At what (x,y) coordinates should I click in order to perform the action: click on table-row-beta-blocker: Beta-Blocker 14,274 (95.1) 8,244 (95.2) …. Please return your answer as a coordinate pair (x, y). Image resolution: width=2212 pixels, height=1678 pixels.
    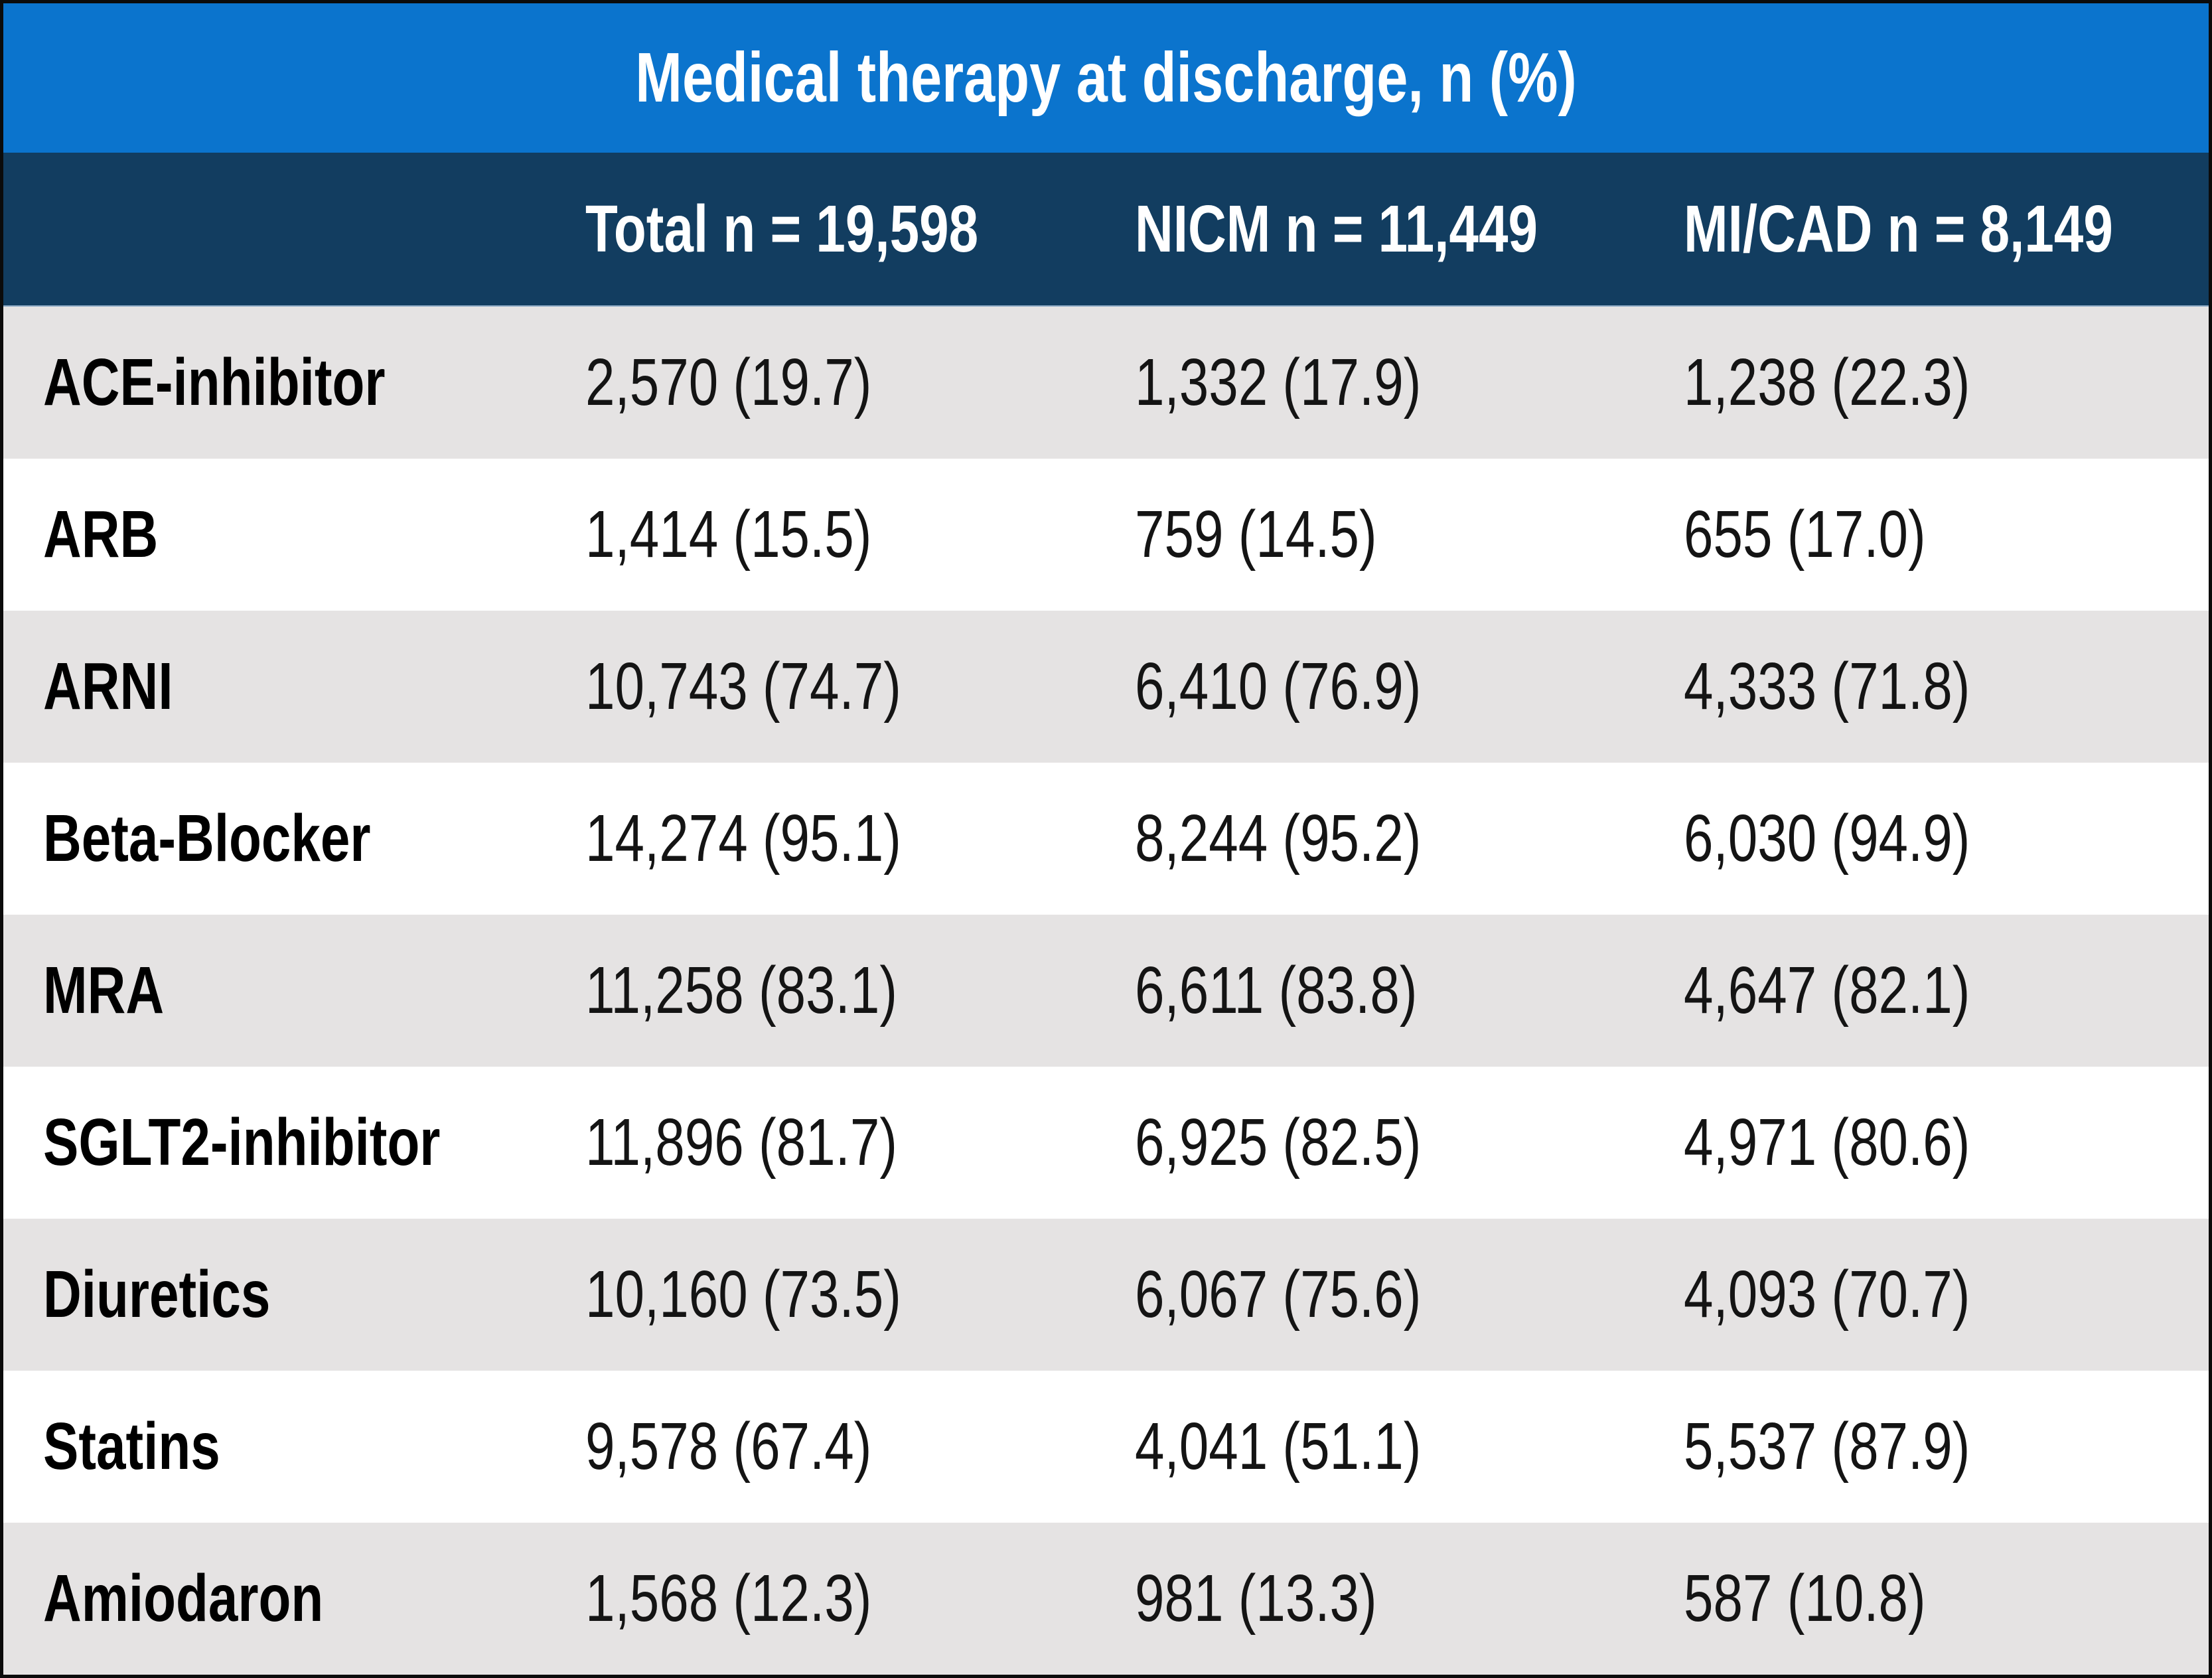
    Looking at the image, I should click on (1106, 839).